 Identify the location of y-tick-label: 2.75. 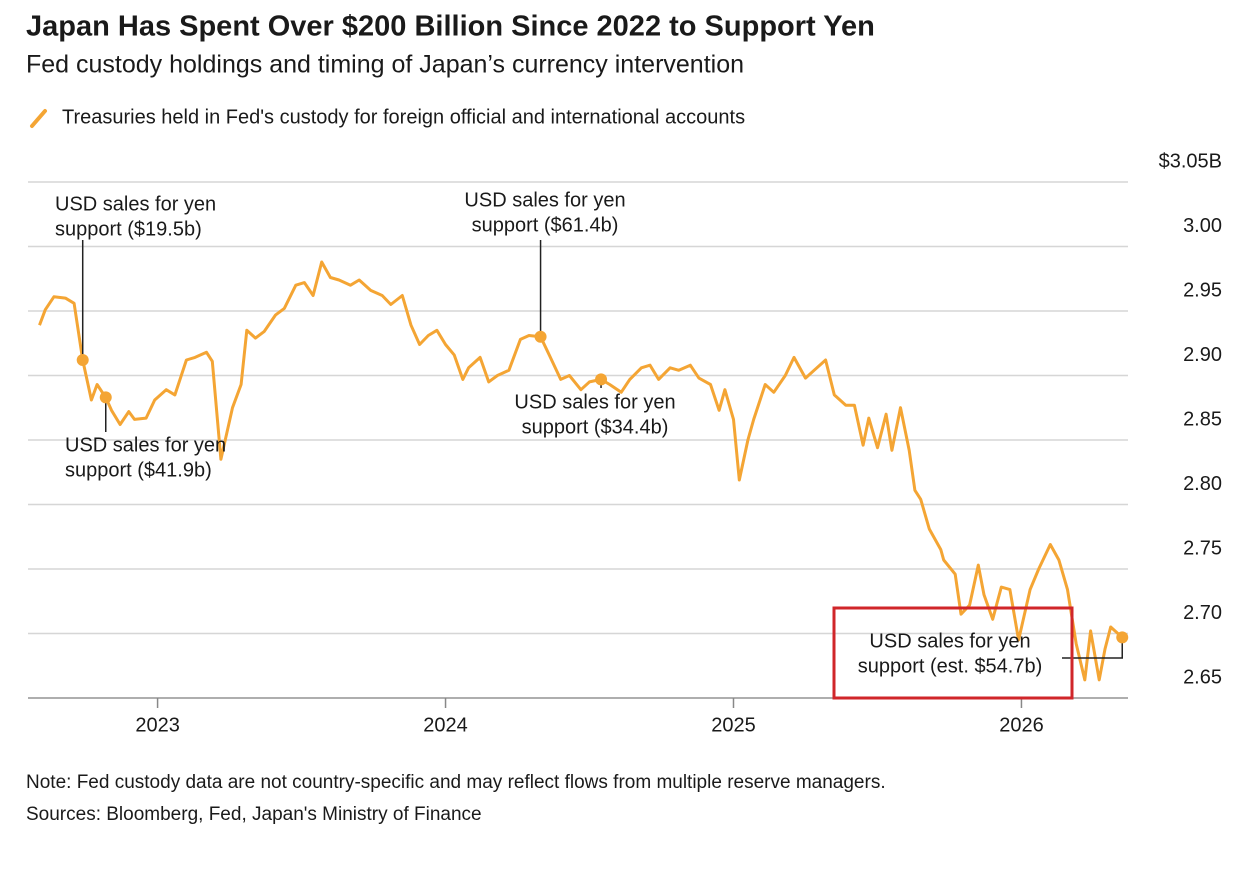
(1202, 548).